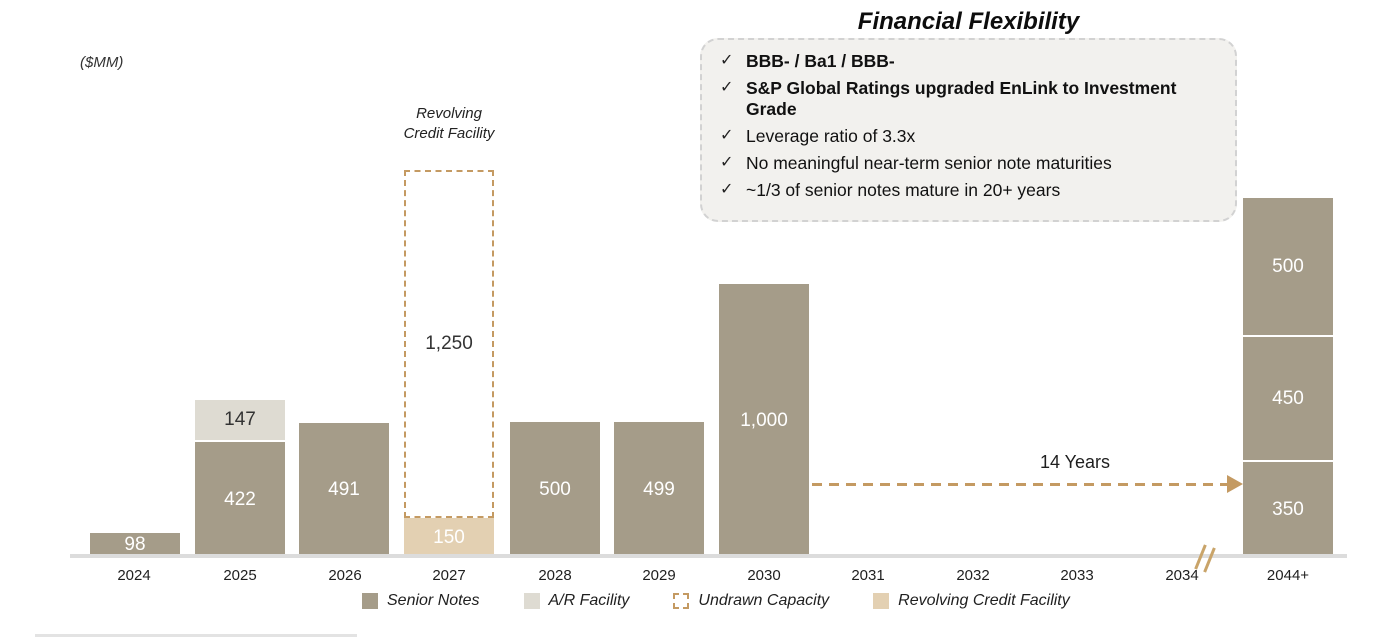 This screenshot has height=644, width=1376. Describe the element at coordinates (659, 575) in the screenshot. I see `x-tick-2029: 2029` at that location.